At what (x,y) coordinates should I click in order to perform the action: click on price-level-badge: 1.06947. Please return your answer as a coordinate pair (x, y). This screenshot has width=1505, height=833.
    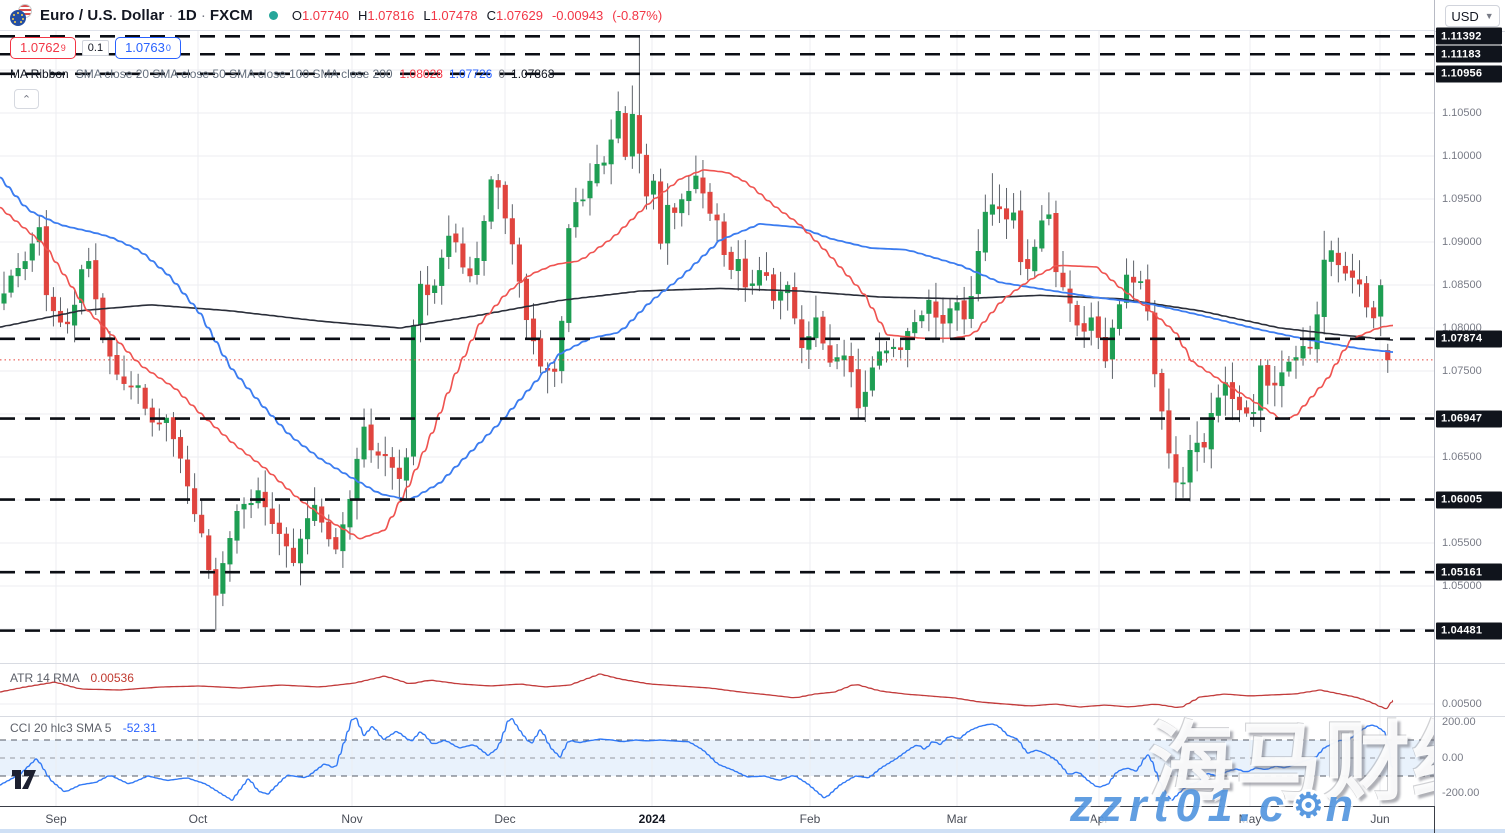
    Looking at the image, I should click on (1469, 419).